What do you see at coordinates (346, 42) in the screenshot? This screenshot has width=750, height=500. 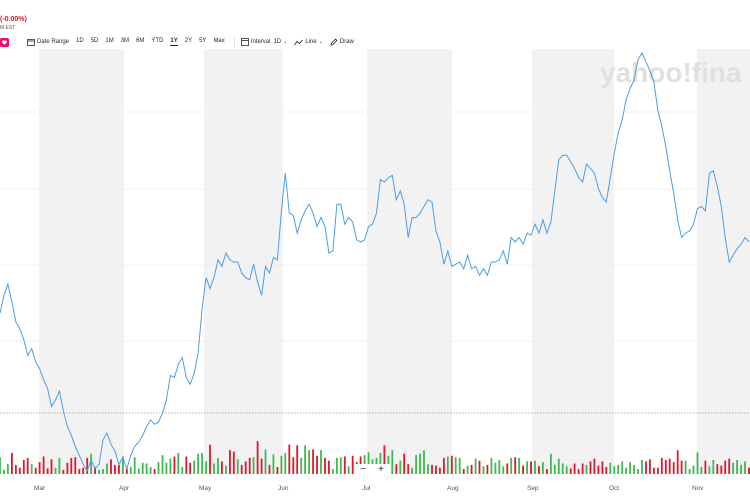 I see `draw-label: Draw` at bounding box center [346, 42].